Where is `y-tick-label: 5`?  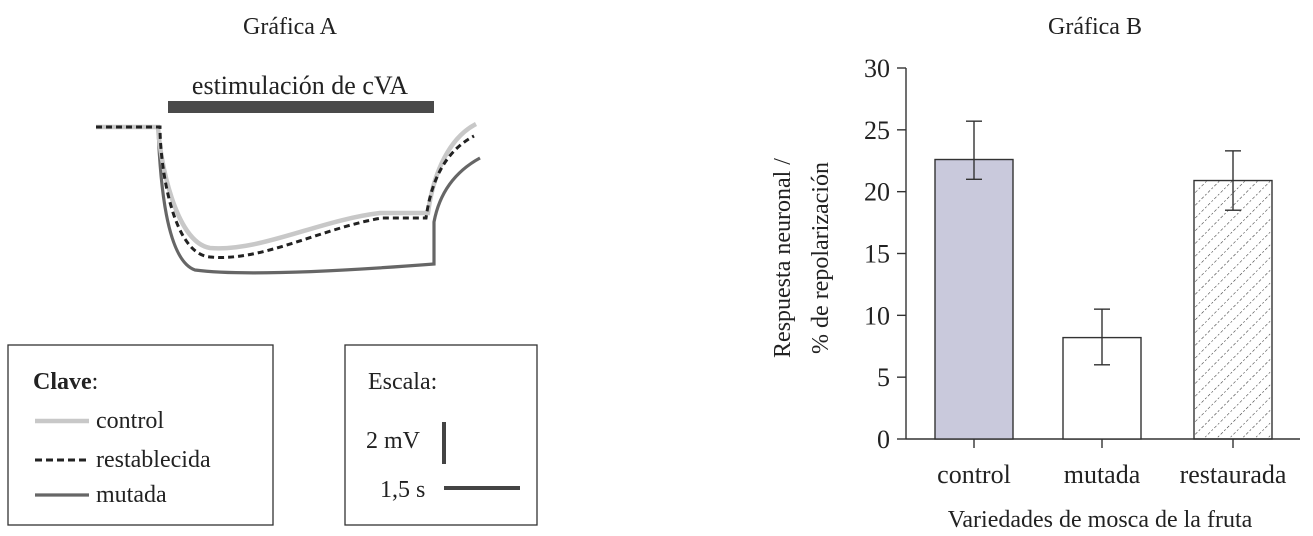
y-tick-label: 5 is located at coordinates (883, 377).